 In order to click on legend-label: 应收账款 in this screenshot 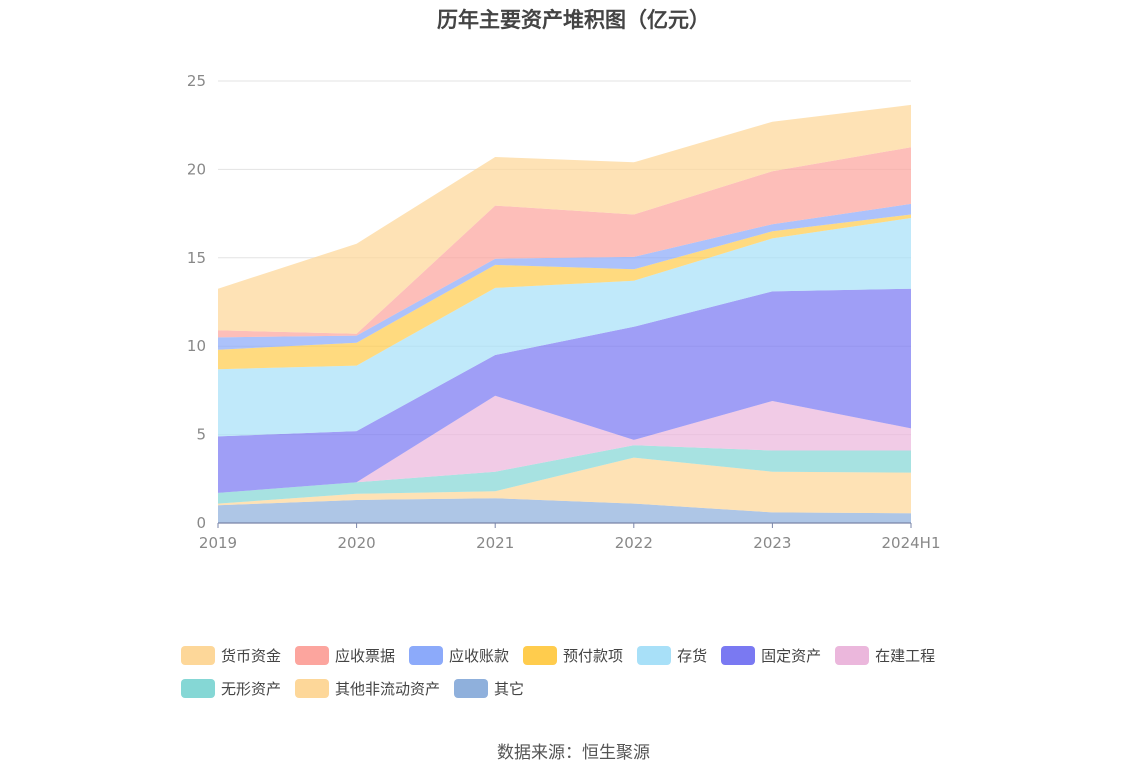, I will do `click(479, 656)`.